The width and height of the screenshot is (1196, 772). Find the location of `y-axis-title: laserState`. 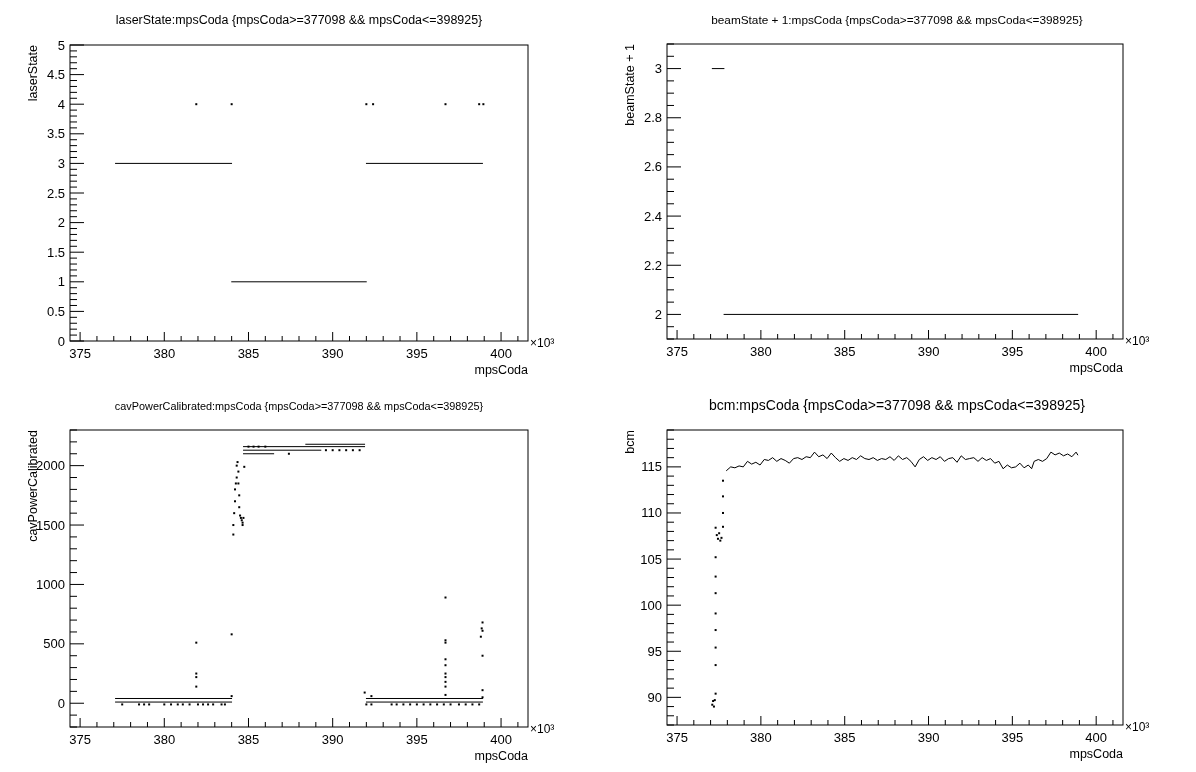

y-axis-title: laserState is located at coordinates (33, 73).